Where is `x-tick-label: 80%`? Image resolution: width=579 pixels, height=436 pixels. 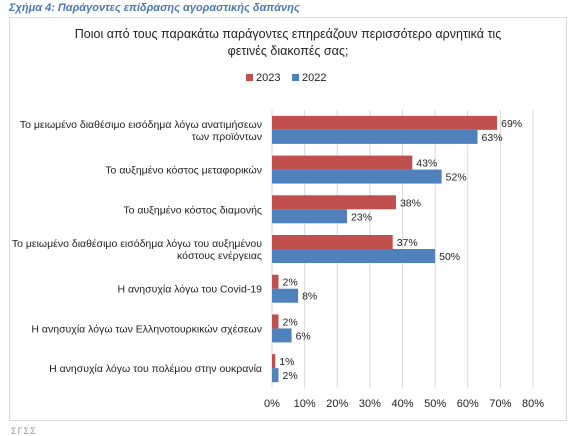
x-tick-label: 80% is located at coordinates (533, 404).